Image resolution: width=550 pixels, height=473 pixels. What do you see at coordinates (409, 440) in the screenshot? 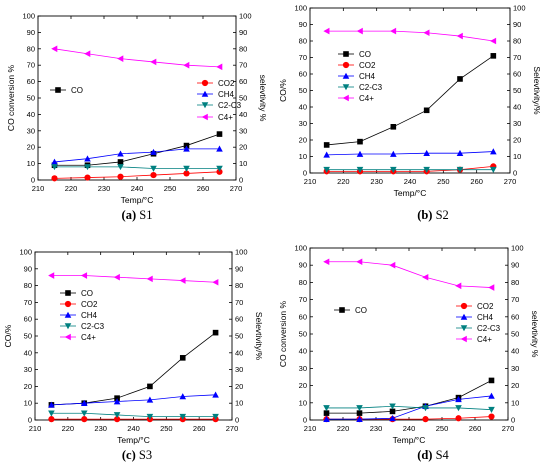
I see `x-axis-label: Temp/°C` at bounding box center [409, 440].